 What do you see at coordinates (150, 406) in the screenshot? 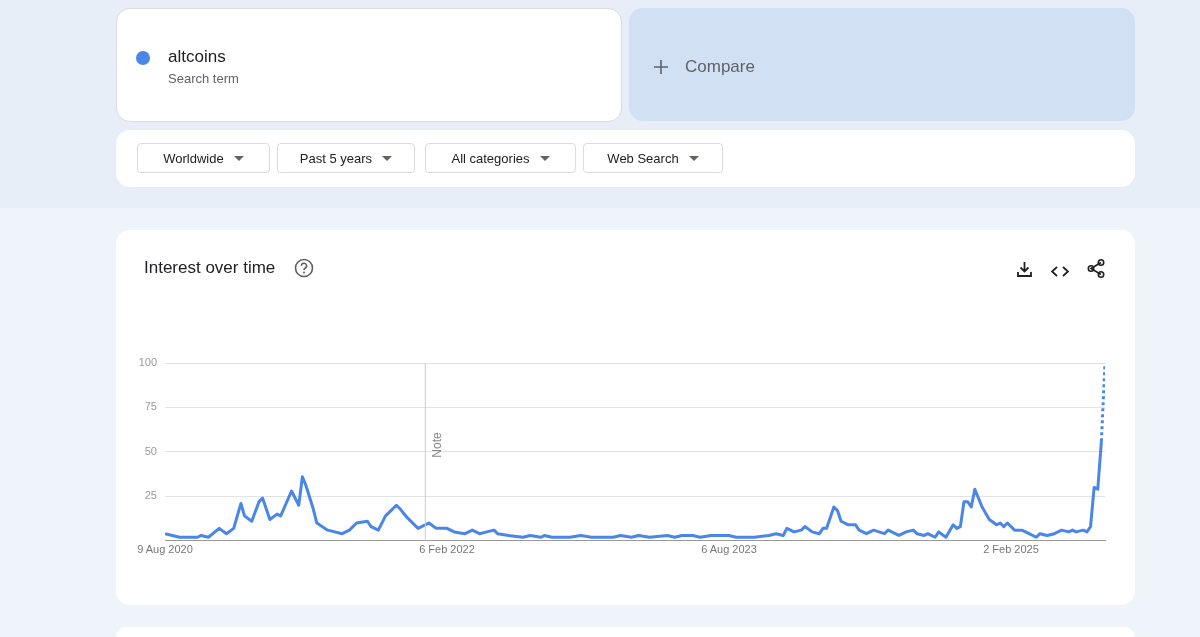
I see `y-tick-label: 75` at bounding box center [150, 406].